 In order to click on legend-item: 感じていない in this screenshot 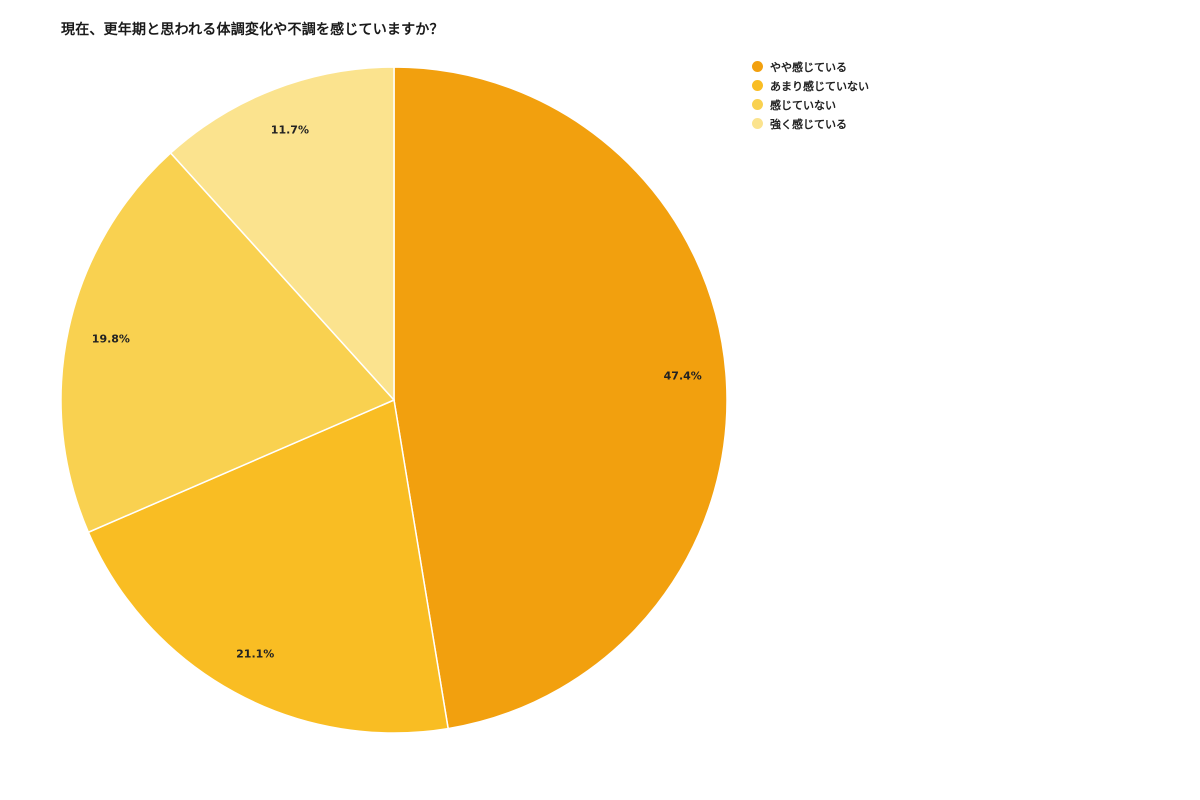, I will do `click(810, 104)`.